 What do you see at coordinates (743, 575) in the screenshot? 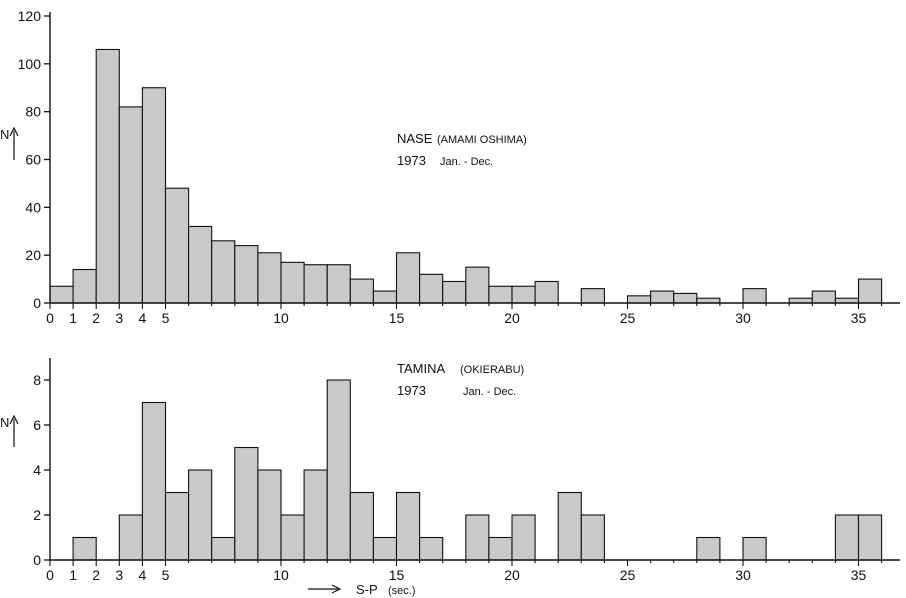
I see `tamina-x-tick-label: 30` at bounding box center [743, 575].